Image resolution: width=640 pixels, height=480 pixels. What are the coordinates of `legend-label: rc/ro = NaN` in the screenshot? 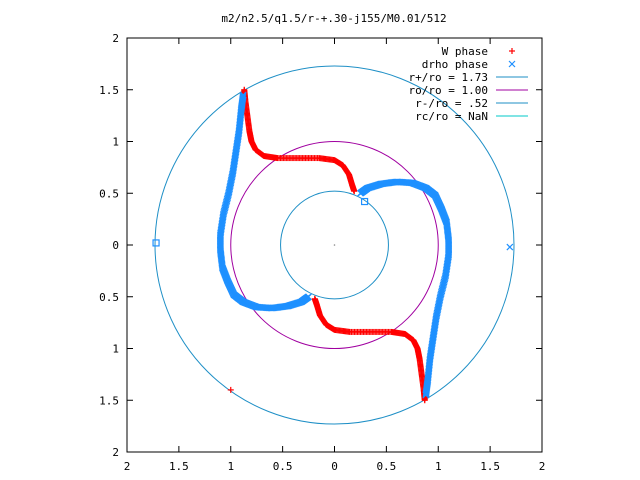 It's located at (451, 116).